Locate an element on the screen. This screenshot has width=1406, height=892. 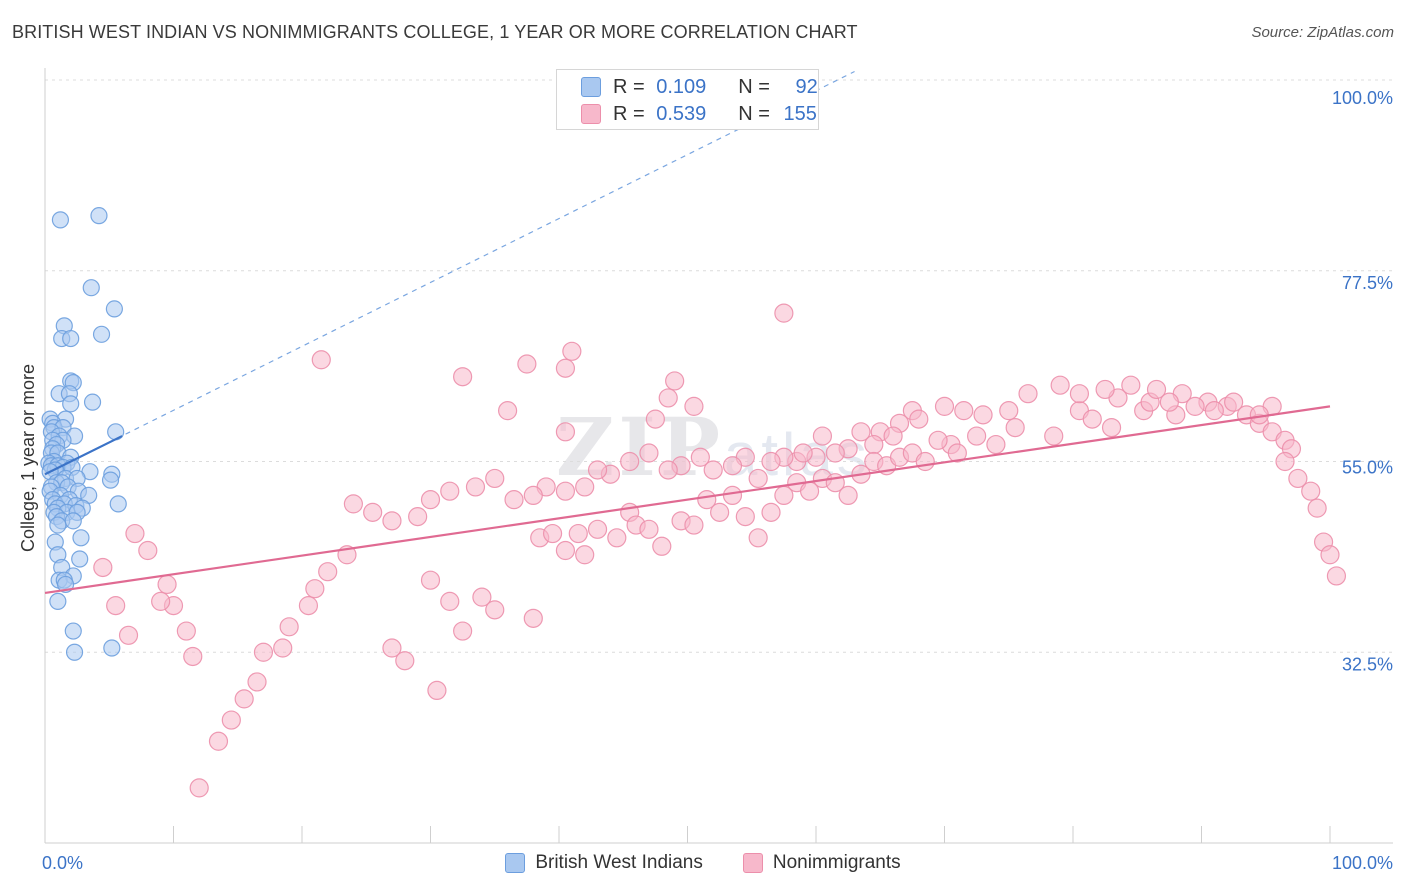
y-tick-label: 100.0% is located at coordinates (1362, 98).